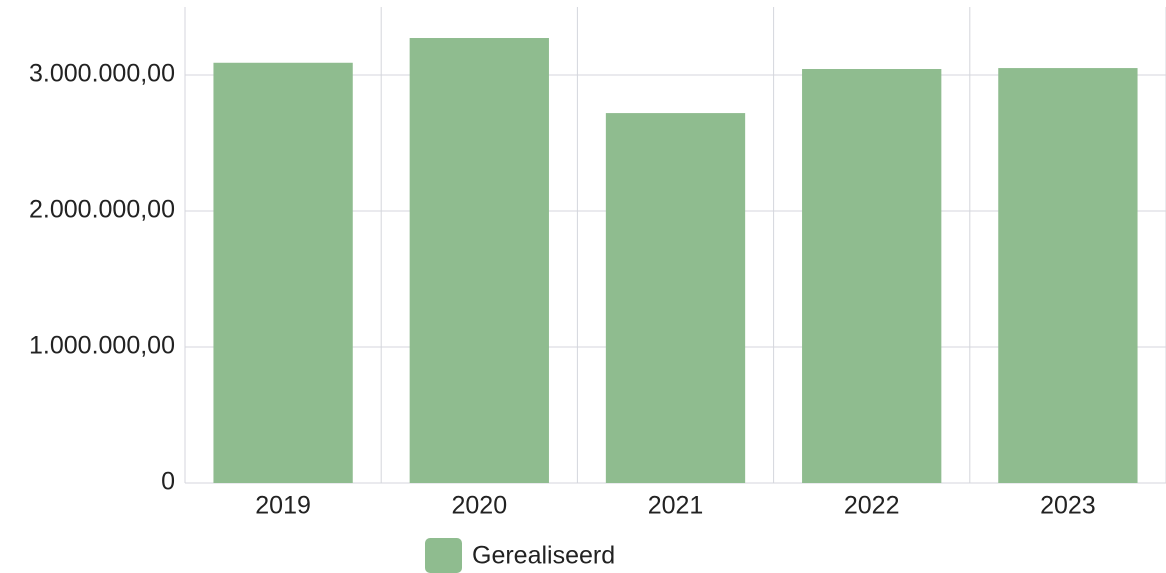 The height and width of the screenshot is (573, 1166). What do you see at coordinates (443, 555) in the screenshot?
I see `legend-swatch` at bounding box center [443, 555].